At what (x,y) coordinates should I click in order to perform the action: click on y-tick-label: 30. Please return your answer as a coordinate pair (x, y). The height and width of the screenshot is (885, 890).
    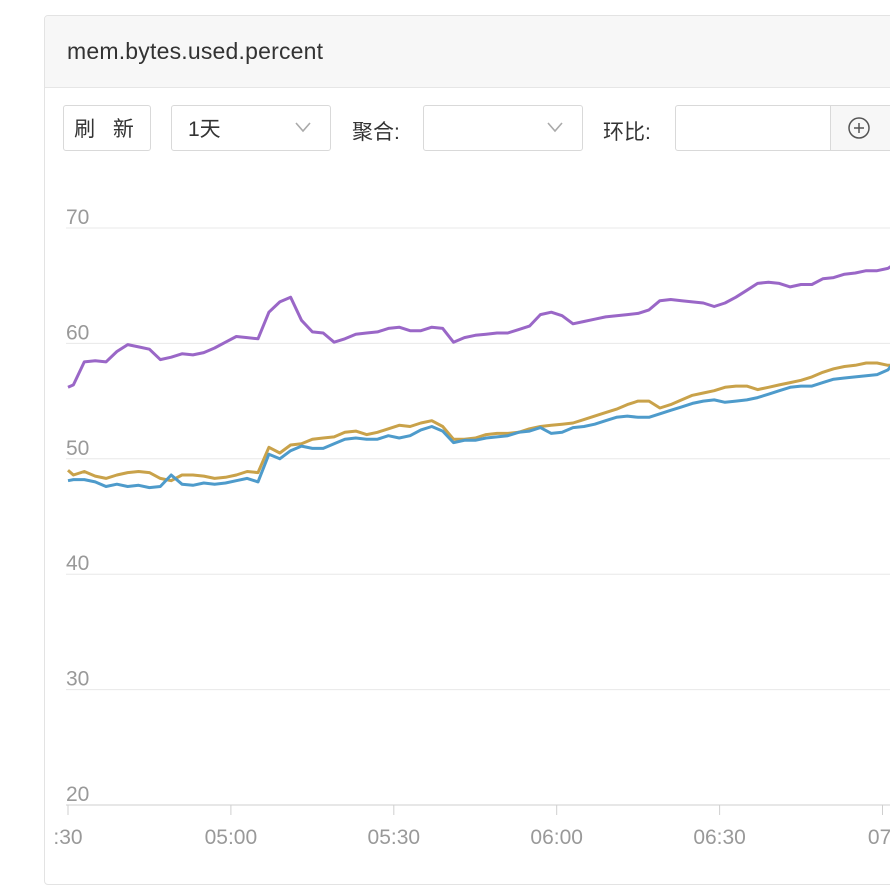
    Looking at the image, I should click on (77, 679).